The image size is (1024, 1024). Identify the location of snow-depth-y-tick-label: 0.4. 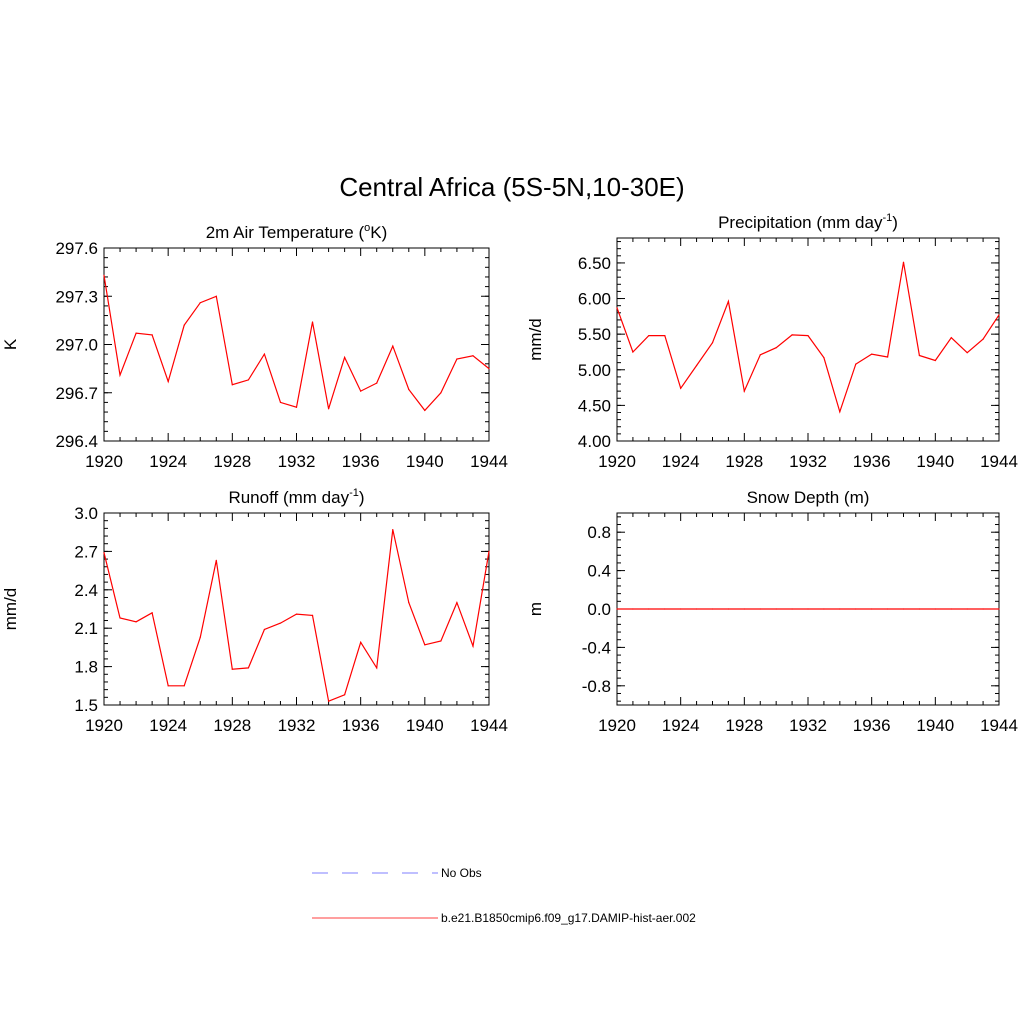
(599, 571).